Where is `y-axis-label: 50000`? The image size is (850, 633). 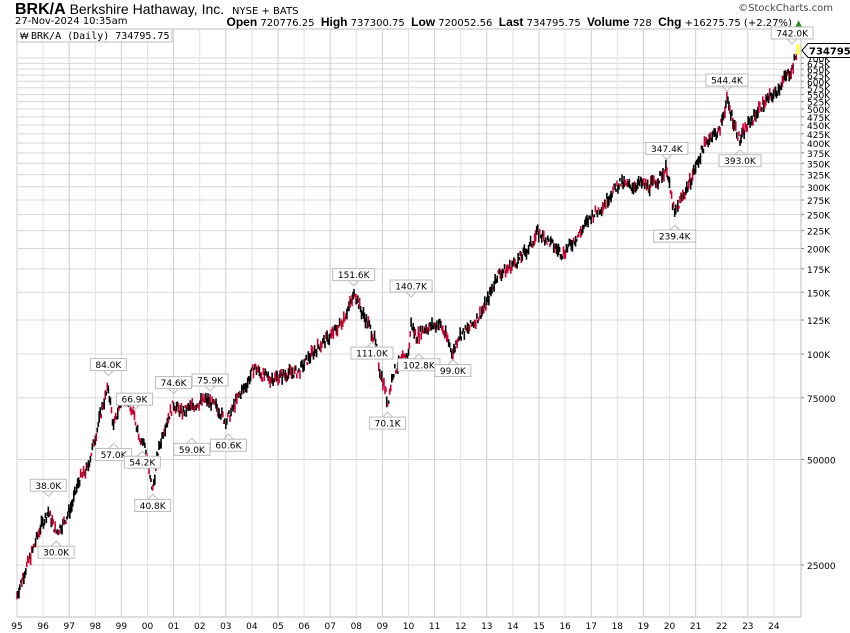
y-axis-label: 50000 is located at coordinates (821, 462).